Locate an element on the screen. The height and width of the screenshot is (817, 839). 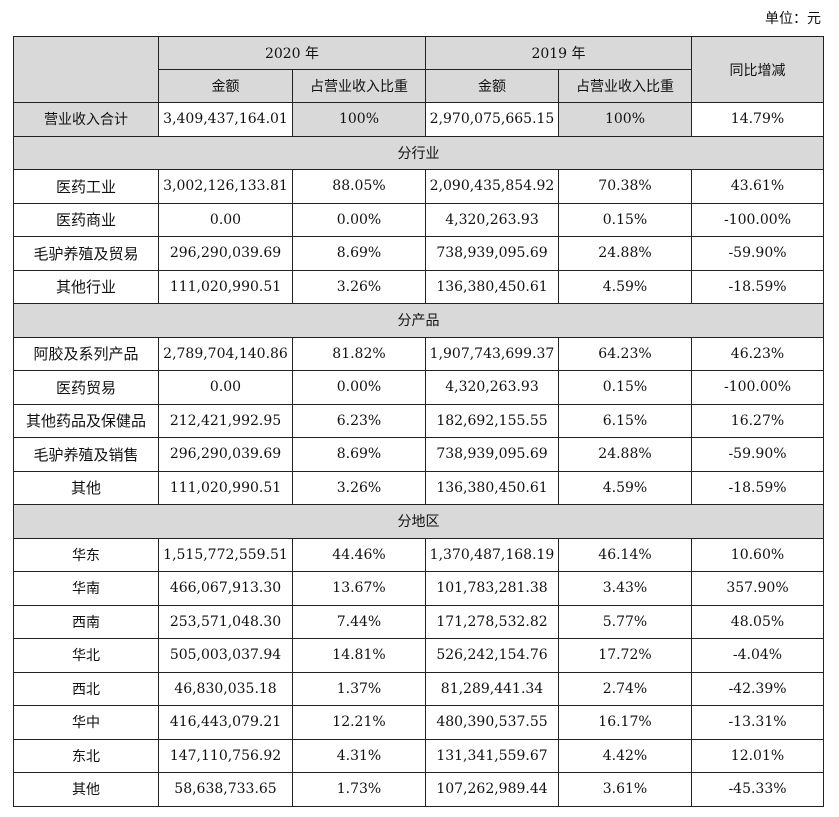
cell-amount-2020: 111,020,990.51 is located at coordinates (225, 286).